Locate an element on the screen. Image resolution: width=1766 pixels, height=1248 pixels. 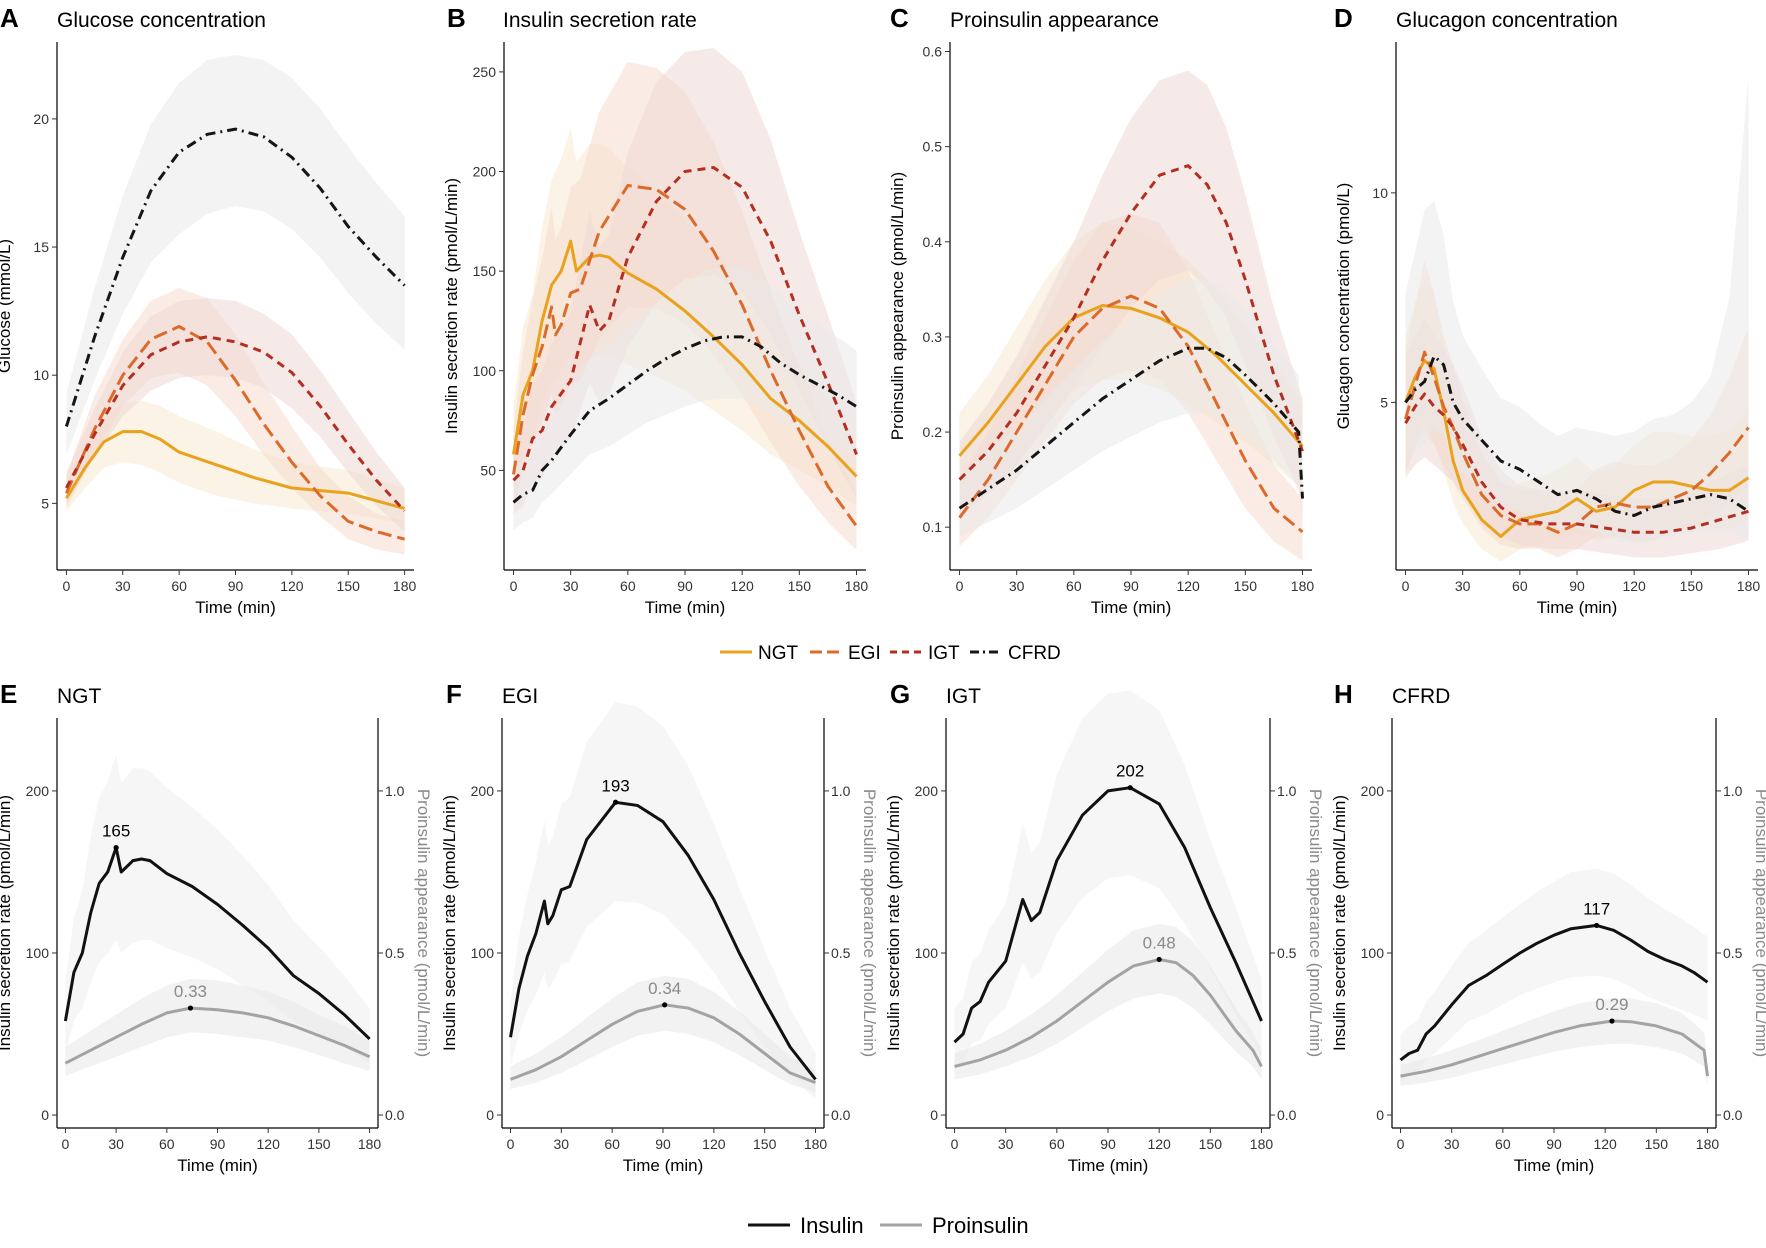
panel-letter: B is located at coordinates (456, 18).